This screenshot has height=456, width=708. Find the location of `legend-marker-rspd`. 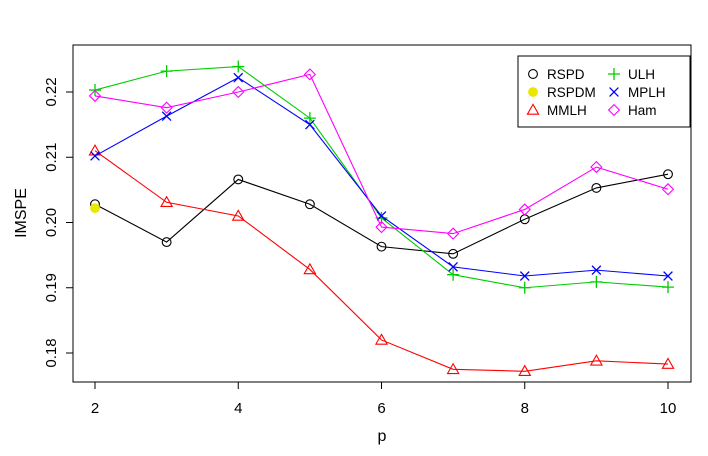

legend-marker-rspd is located at coordinates (533, 74).